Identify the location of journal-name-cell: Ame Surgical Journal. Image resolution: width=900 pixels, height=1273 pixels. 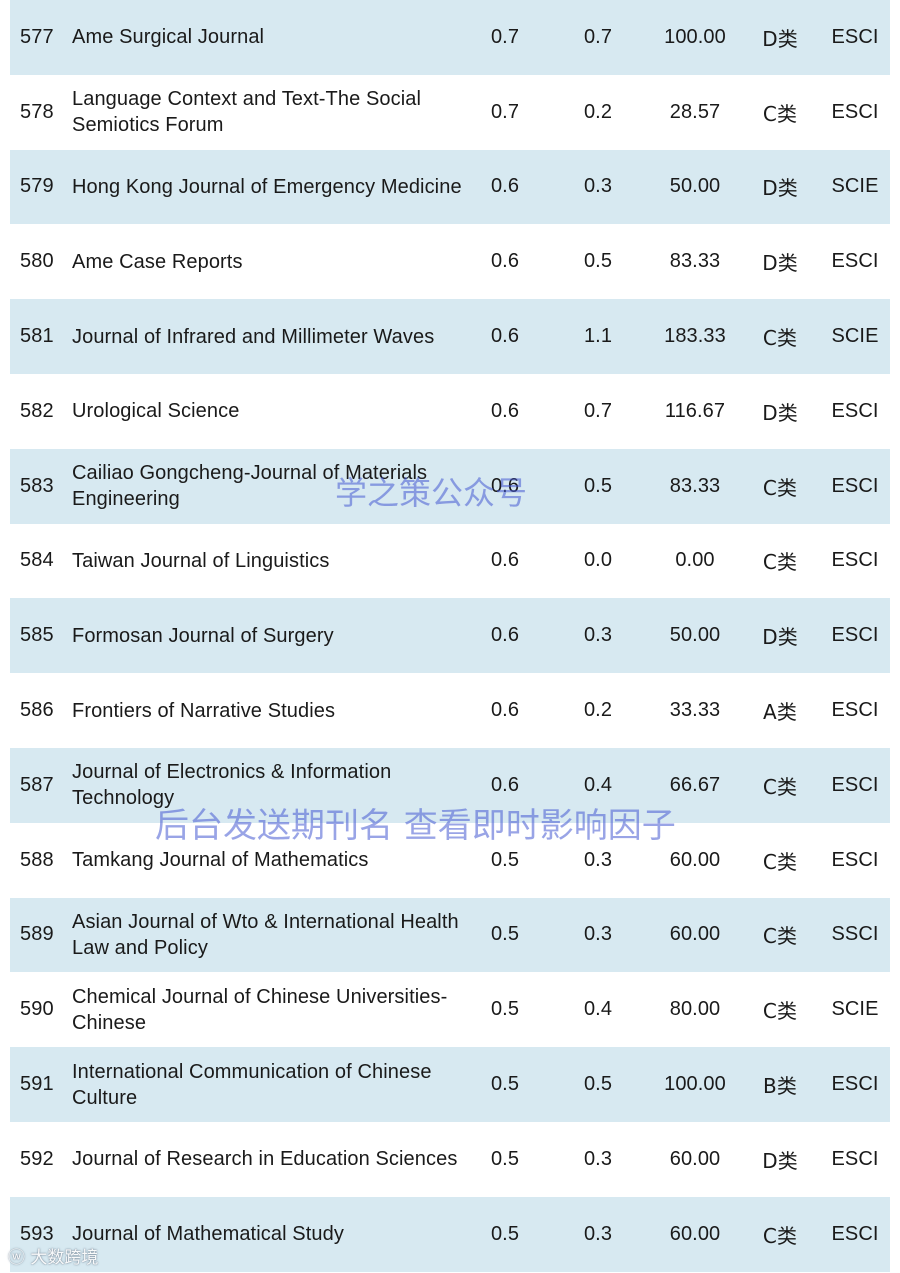
(168, 37).